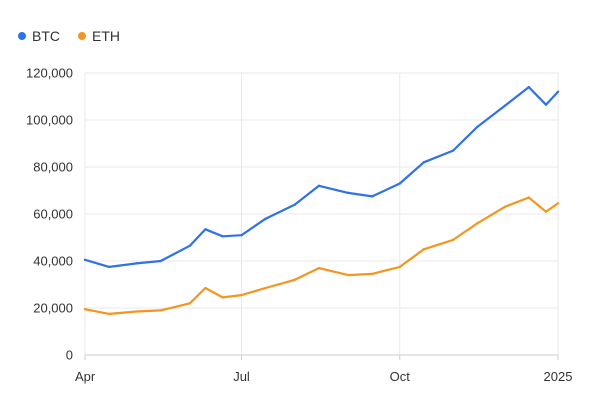  I want to click on y-tick-label: 20,000, so click(53, 308).